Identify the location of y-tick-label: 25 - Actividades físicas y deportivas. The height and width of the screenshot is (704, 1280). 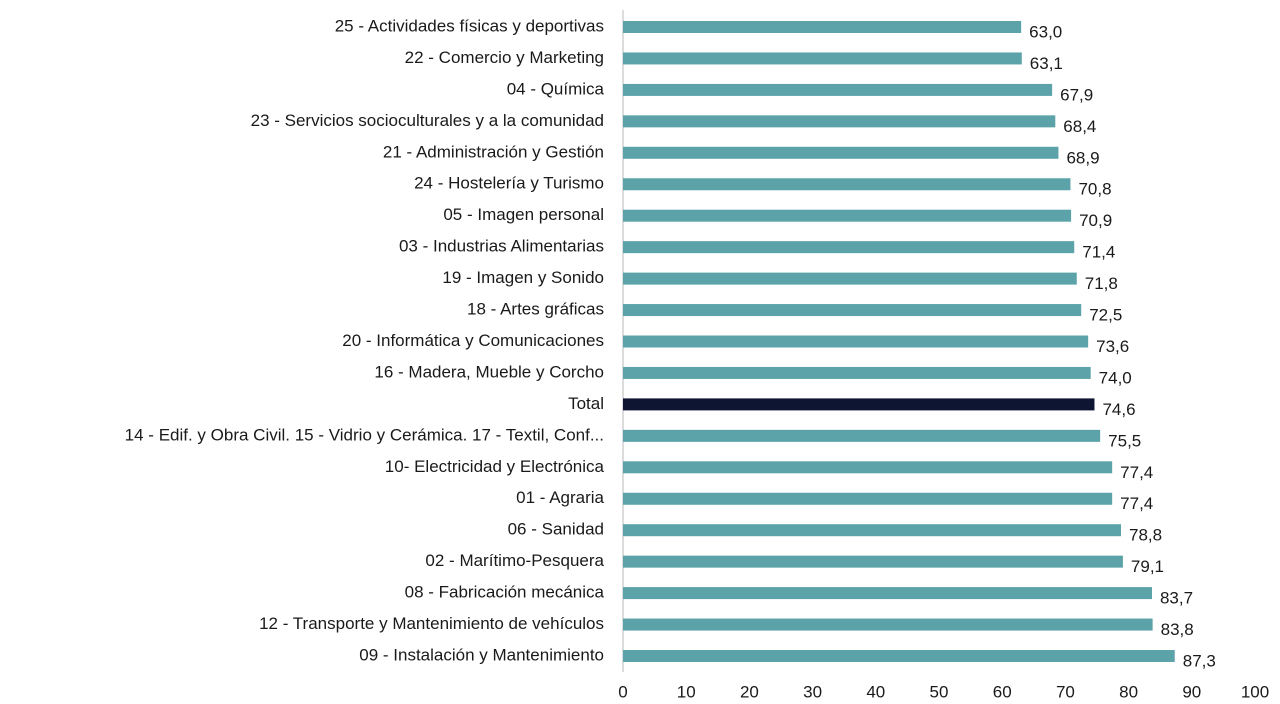
(469, 25).